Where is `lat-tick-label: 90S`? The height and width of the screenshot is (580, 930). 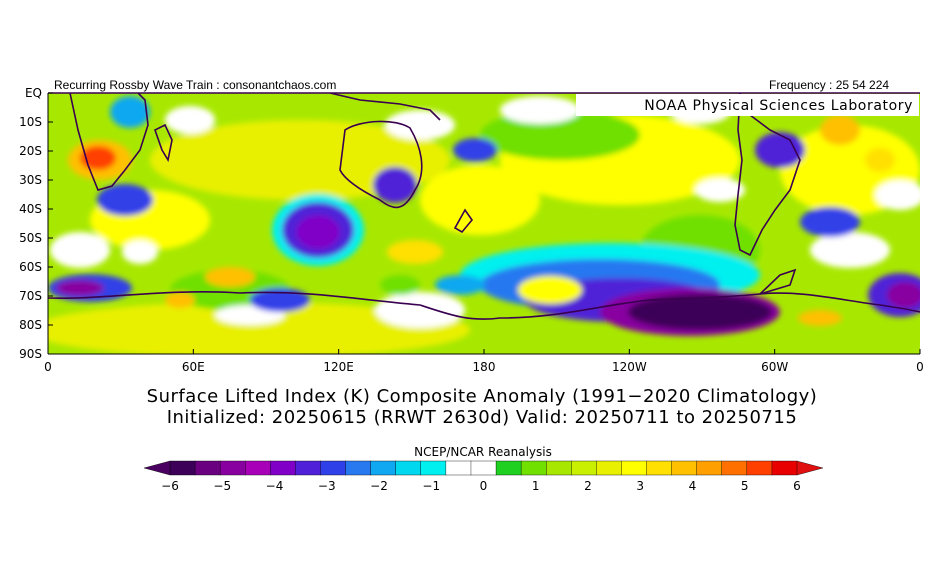 lat-tick-label: 90S is located at coordinates (30, 354).